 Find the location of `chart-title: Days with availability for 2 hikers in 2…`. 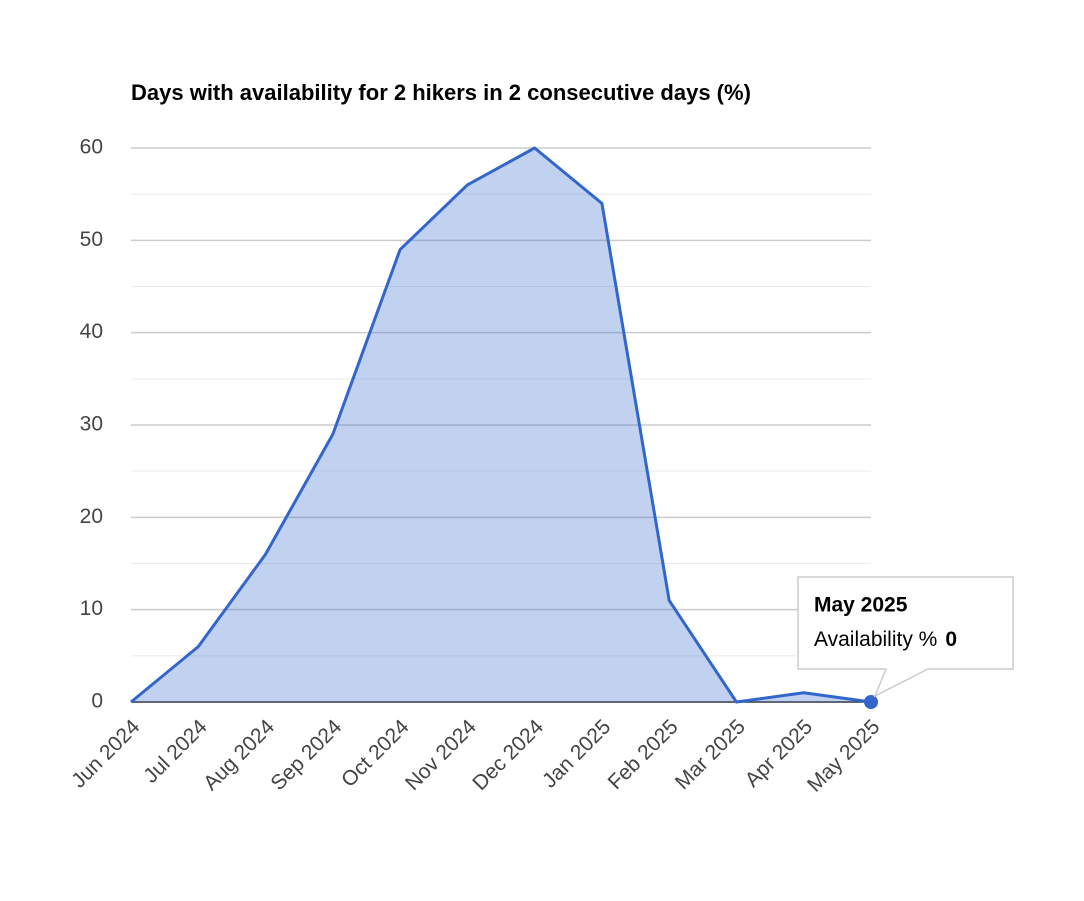

chart-title: Days with availability for 2 hikers in 2… is located at coordinates (441, 92).